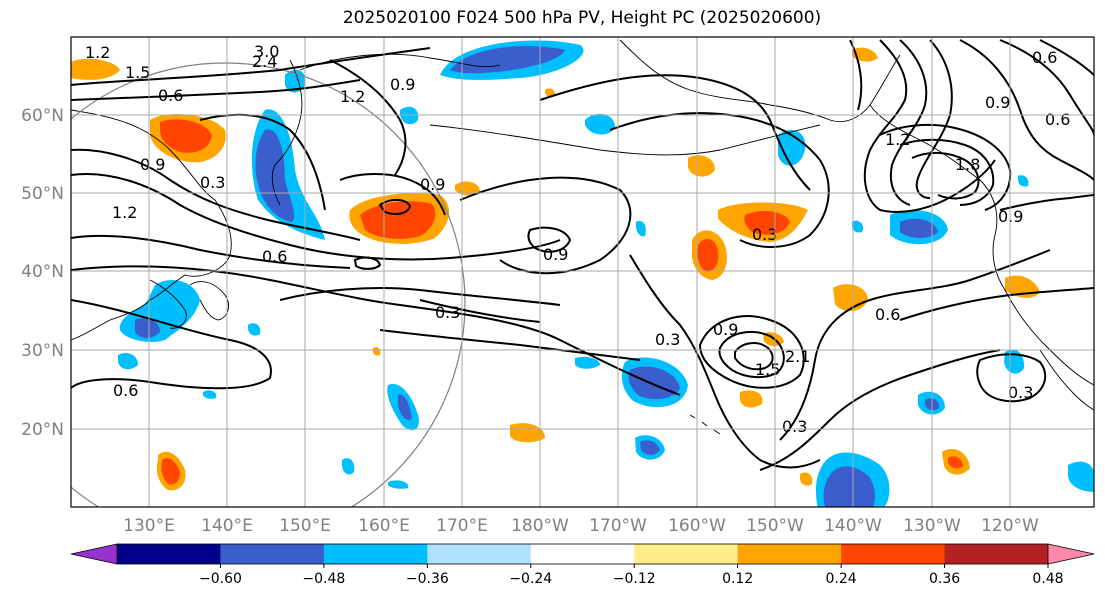 The height and width of the screenshot is (601, 1105). What do you see at coordinates (42, 194) in the screenshot?
I see `lat-label: 50°N` at bounding box center [42, 194].